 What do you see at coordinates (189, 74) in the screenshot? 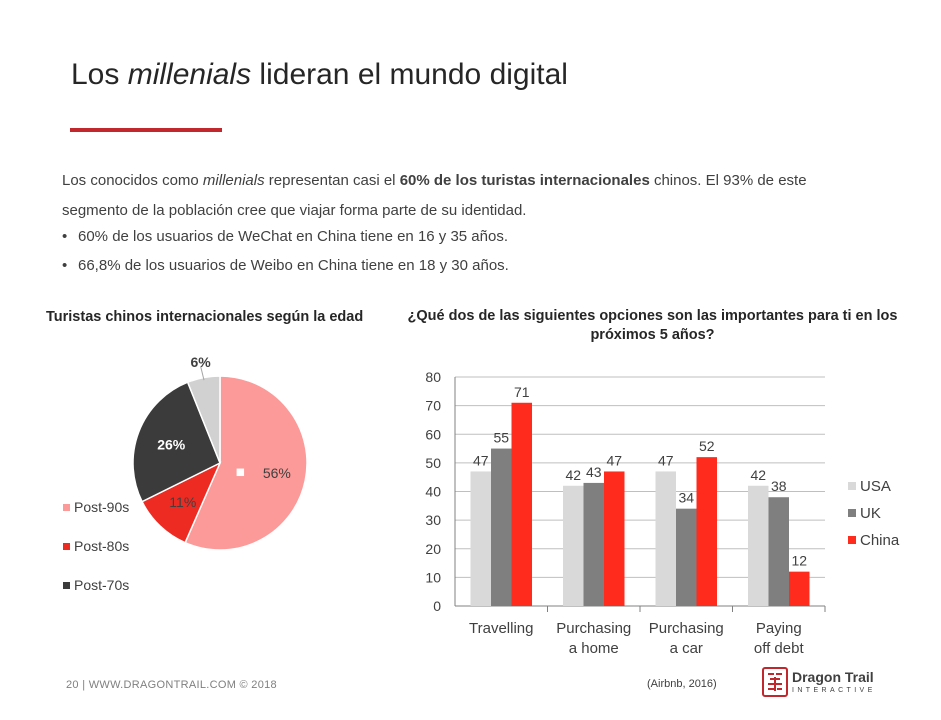
I see `title-emphasis: millenials` at bounding box center [189, 74].